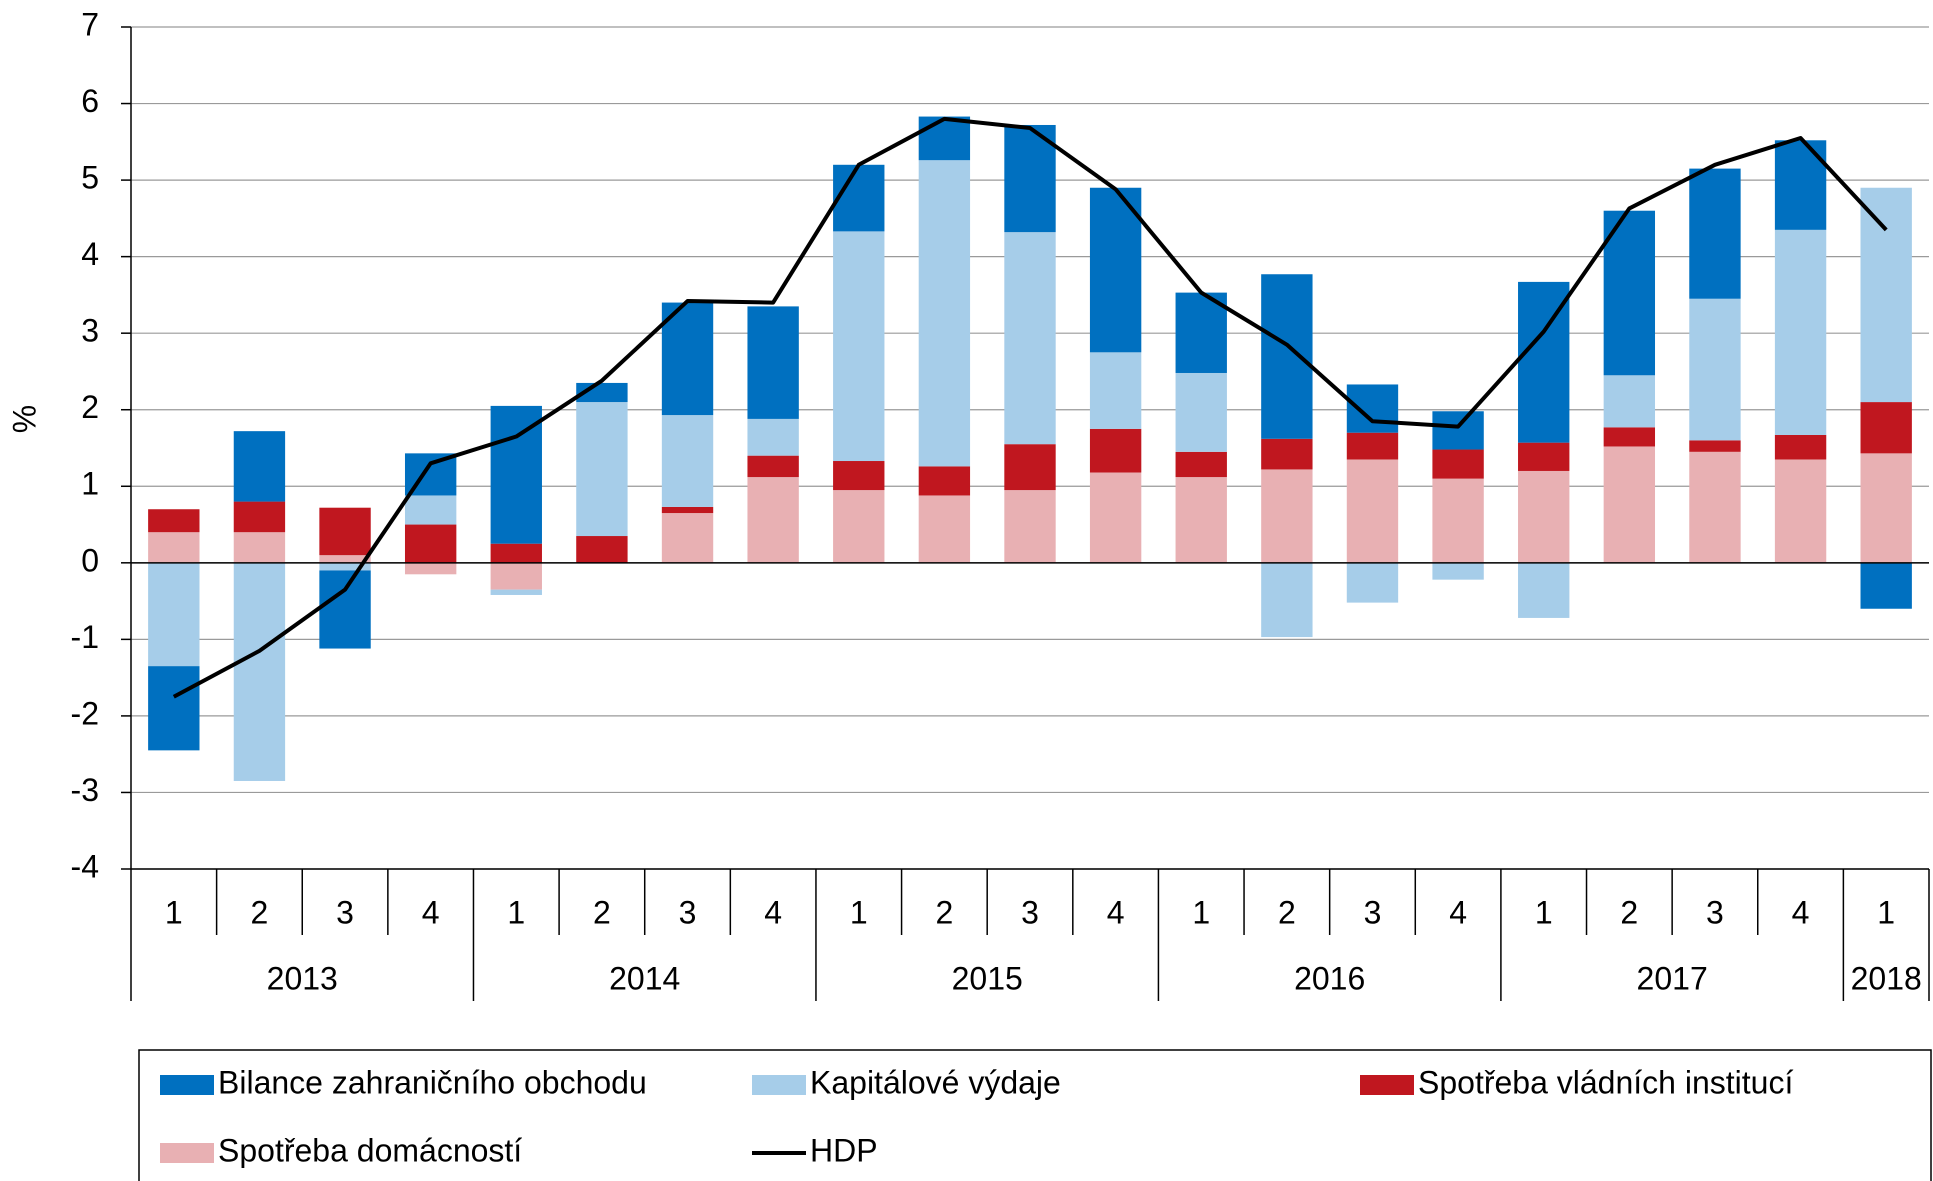 The height and width of the screenshot is (1181, 1933). What do you see at coordinates (1672, 978) in the screenshot?
I see `year-label: 2017` at bounding box center [1672, 978].